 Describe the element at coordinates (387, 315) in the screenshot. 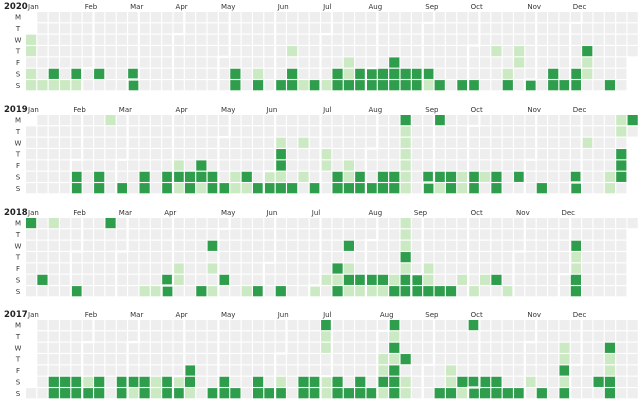

I see `month-label: Aug` at that location.